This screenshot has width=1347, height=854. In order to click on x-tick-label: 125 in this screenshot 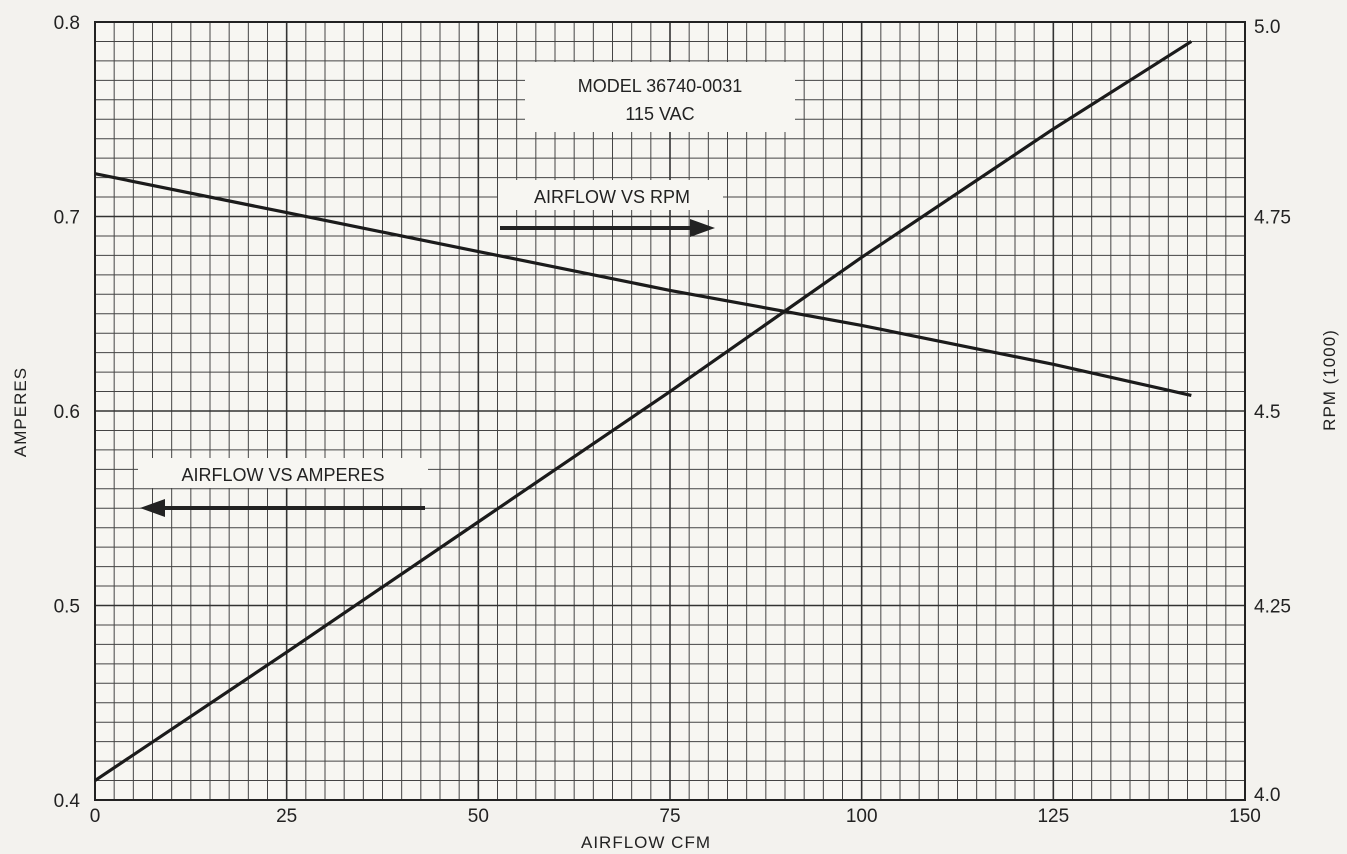, I will do `click(1053, 816)`.